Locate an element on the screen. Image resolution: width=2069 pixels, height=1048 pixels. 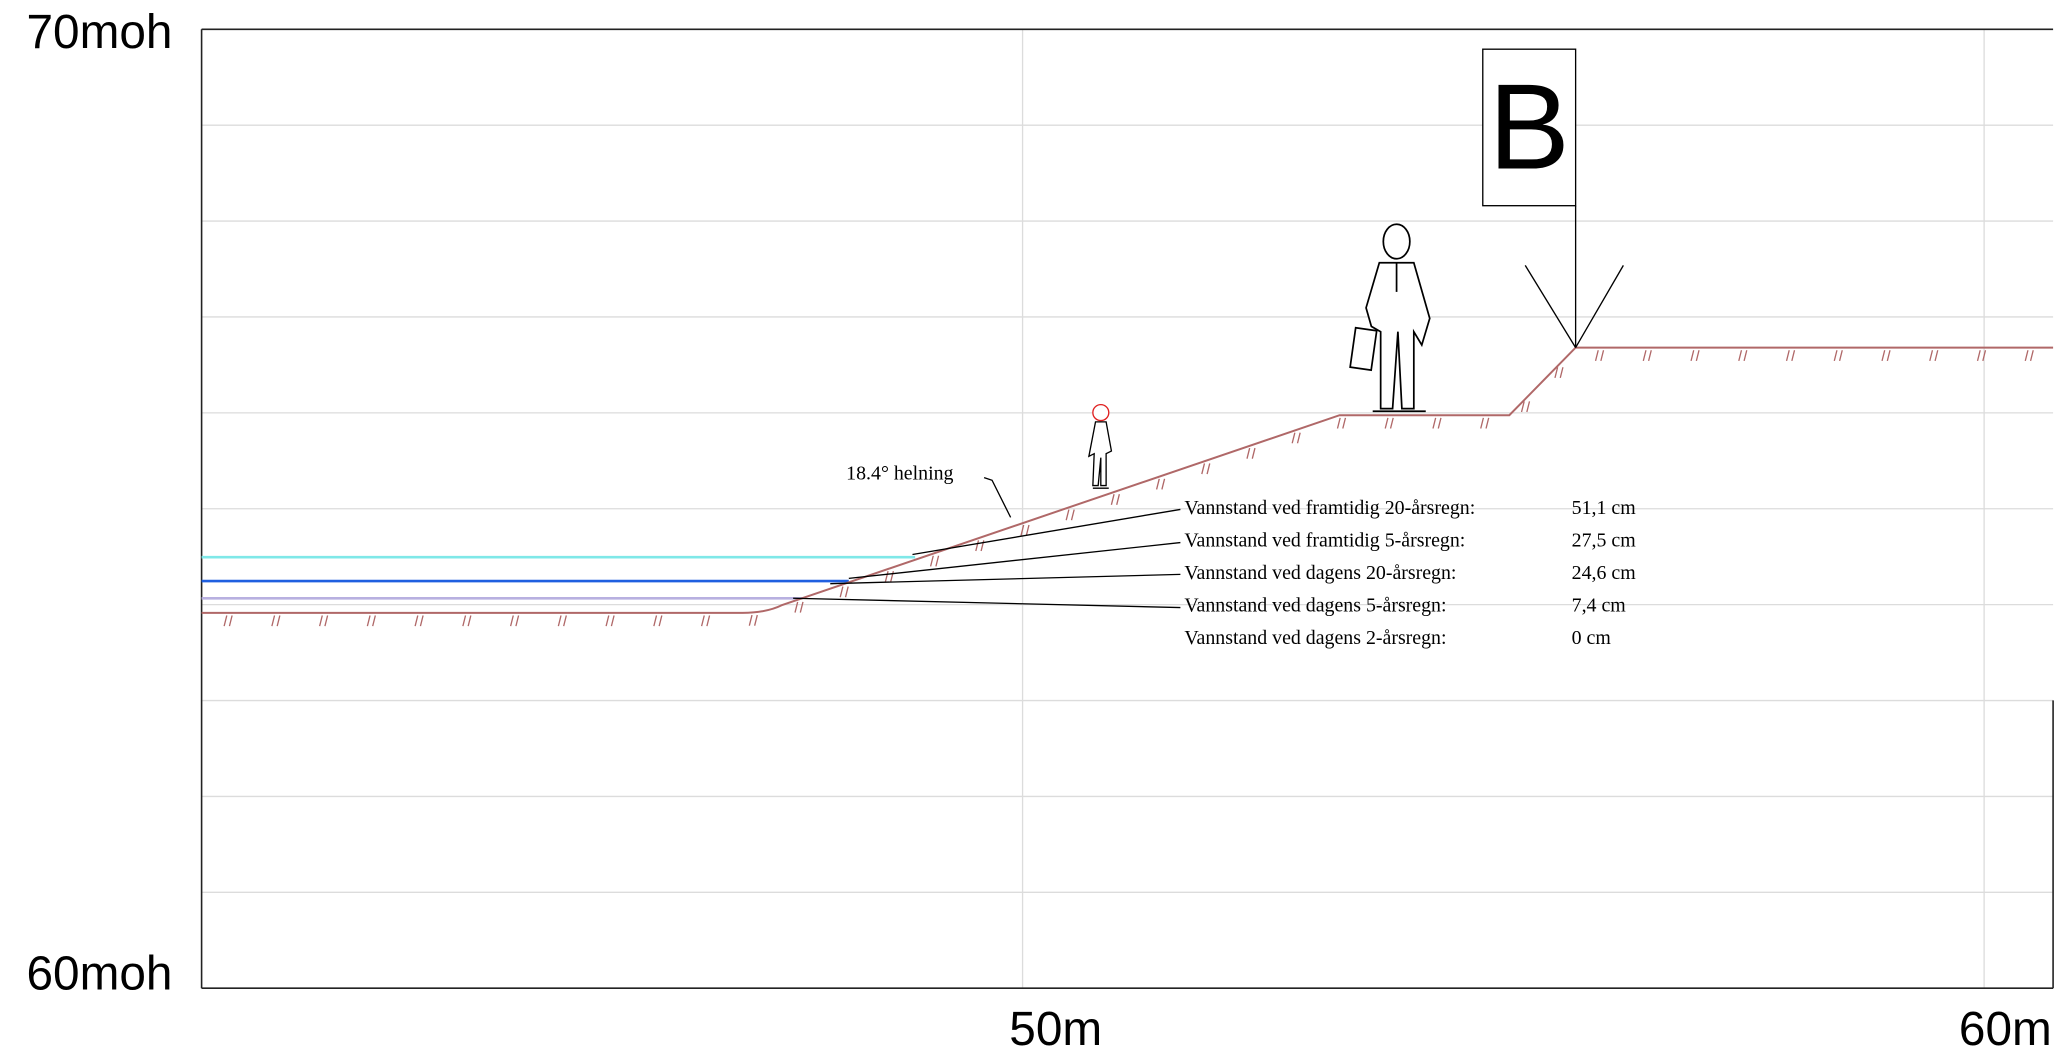
water-level-label: Vannstand ved framtidig 5-årsregn: is located at coordinates (1324, 540).